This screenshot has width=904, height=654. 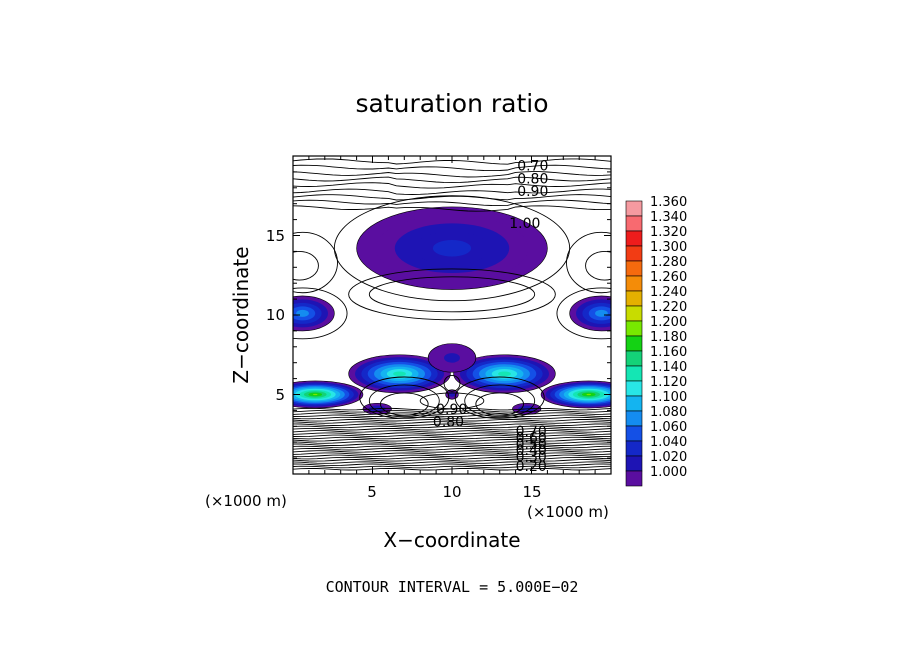 I want to click on center-small-cloud-level-1.03, so click(x=452, y=394).